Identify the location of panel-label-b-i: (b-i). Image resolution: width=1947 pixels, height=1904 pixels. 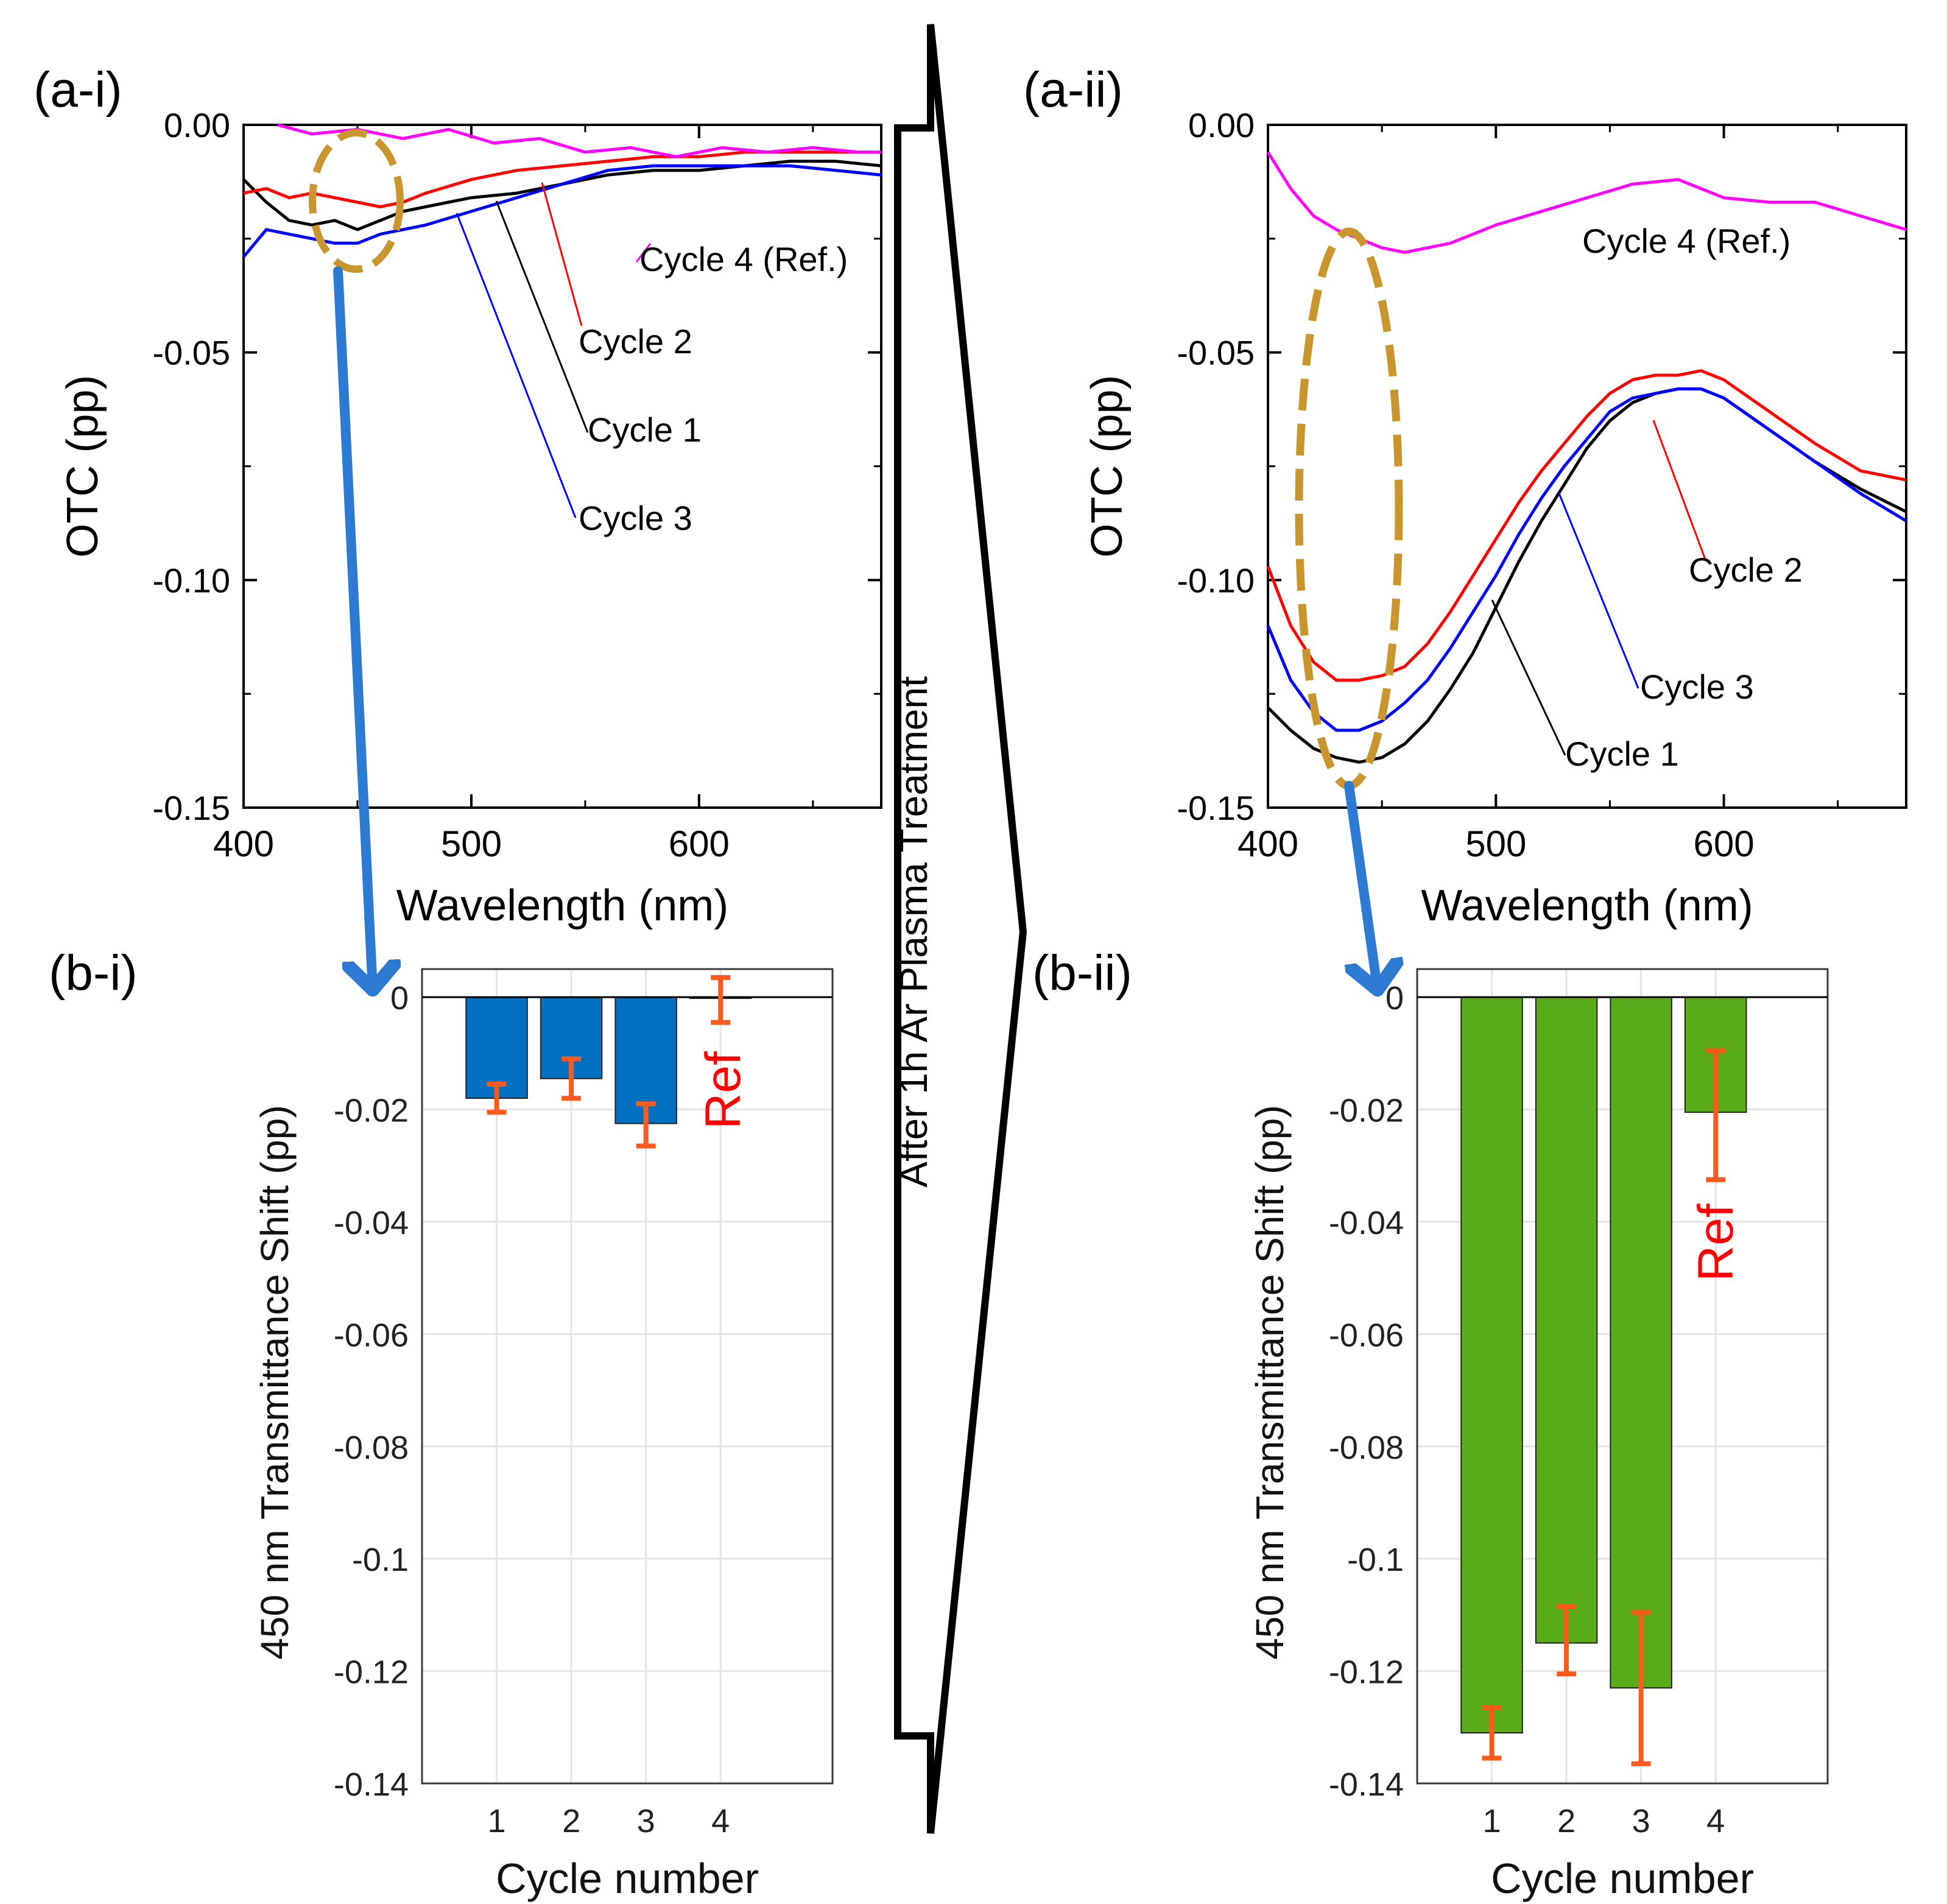
(93, 973).